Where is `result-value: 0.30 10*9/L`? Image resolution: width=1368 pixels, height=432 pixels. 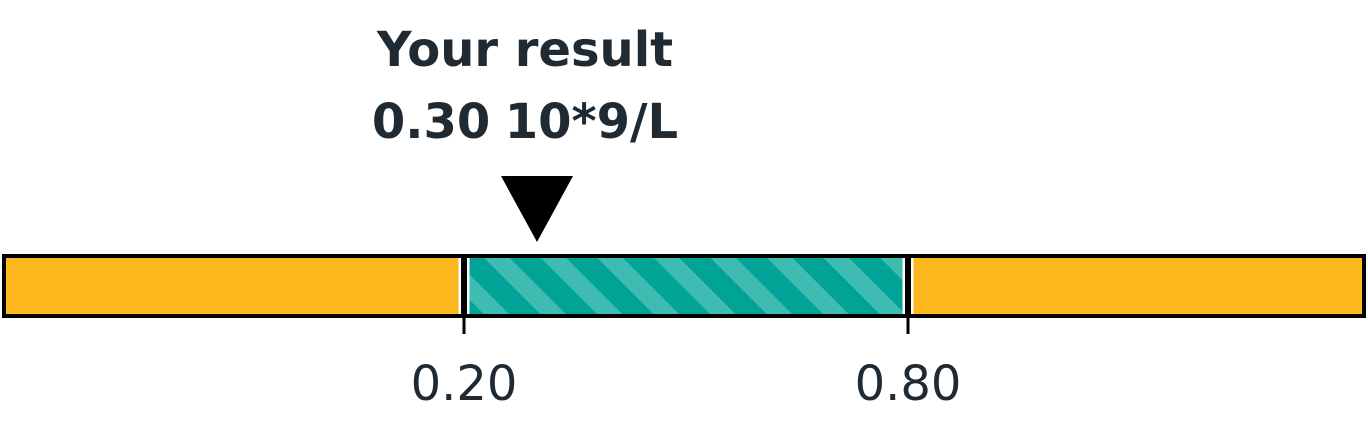 result-value: 0.30 10*9/L is located at coordinates (525, 122).